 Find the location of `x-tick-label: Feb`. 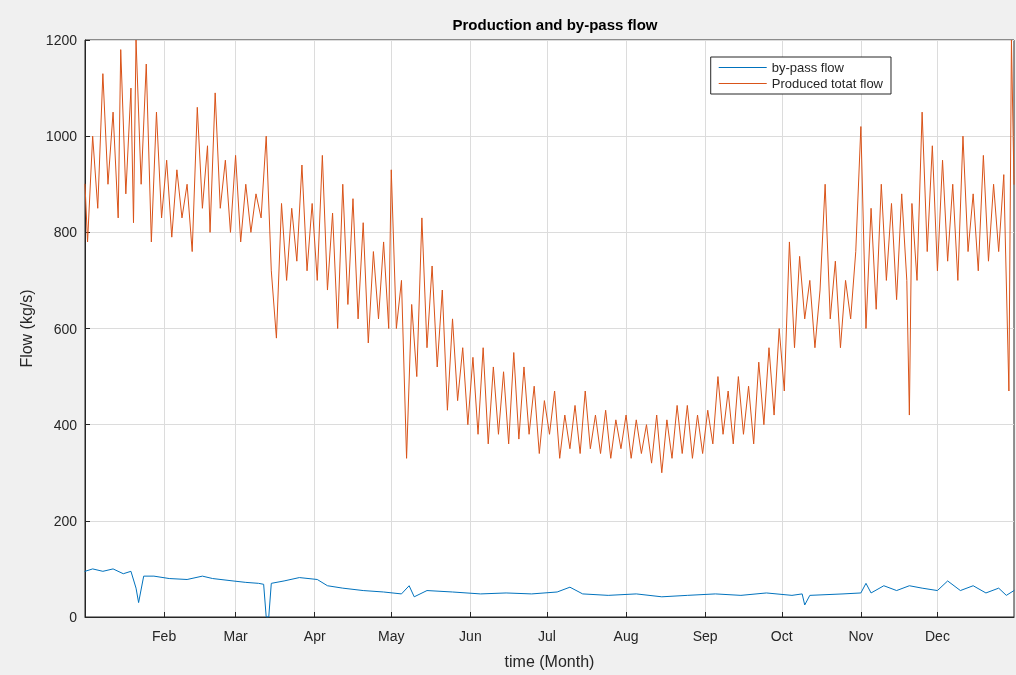

x-tick-label: Feb is located at coordinates (164, 636).